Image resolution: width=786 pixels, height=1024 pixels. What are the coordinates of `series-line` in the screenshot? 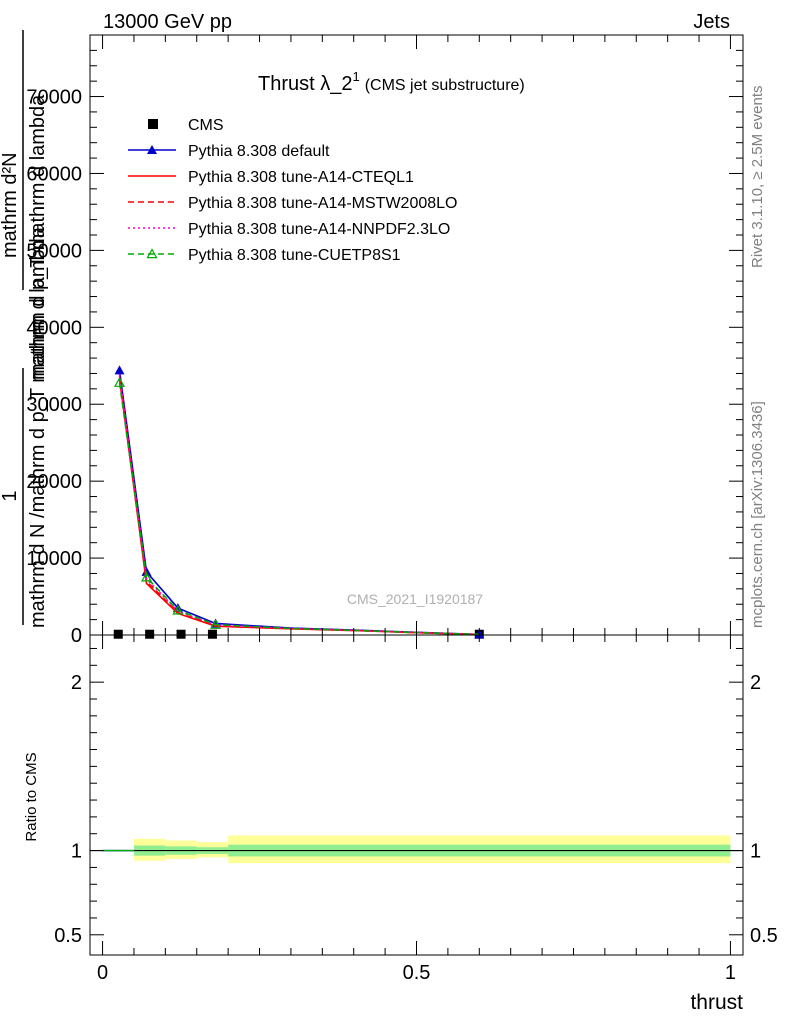 It's located at (299, 509).